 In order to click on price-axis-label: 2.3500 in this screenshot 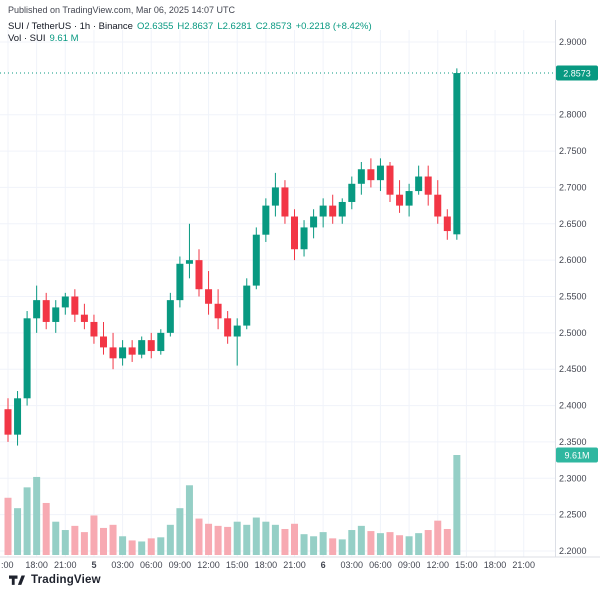, I will do `click(573, 442)`.